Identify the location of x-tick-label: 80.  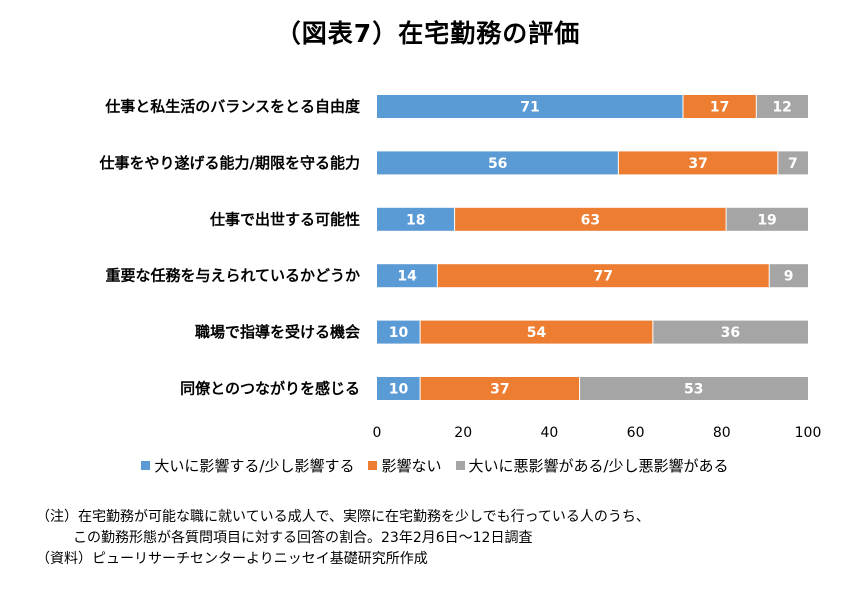
(722, 433).